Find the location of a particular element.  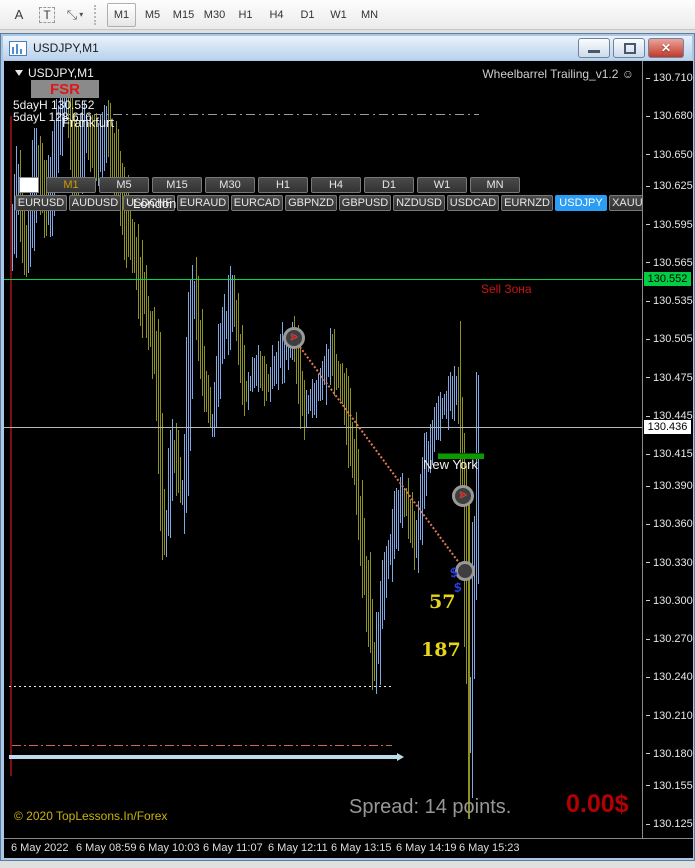

price-tick-label: 130.650 is located at coordinates (669, 155).